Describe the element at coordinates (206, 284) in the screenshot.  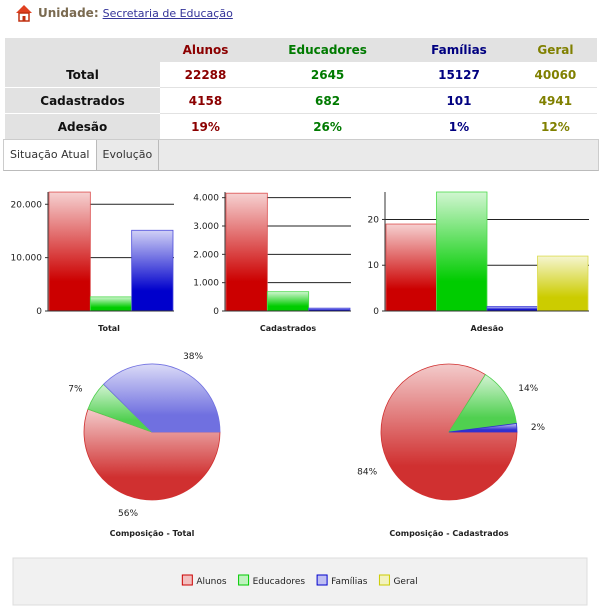
I see `y-tick-label: 1.000` at that location.